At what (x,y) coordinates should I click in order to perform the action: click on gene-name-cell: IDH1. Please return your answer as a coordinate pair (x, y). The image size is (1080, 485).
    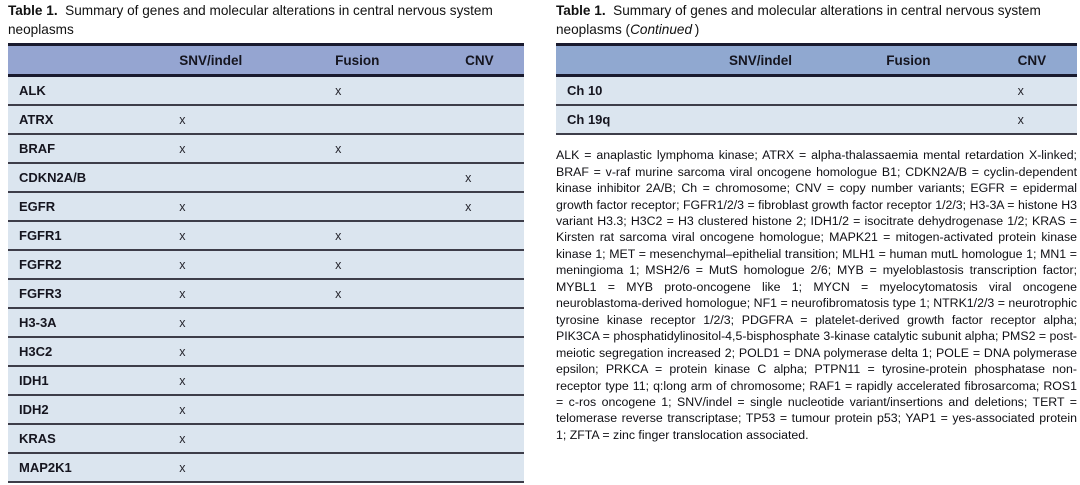
    Looking at the image, I should click on (34, 381).